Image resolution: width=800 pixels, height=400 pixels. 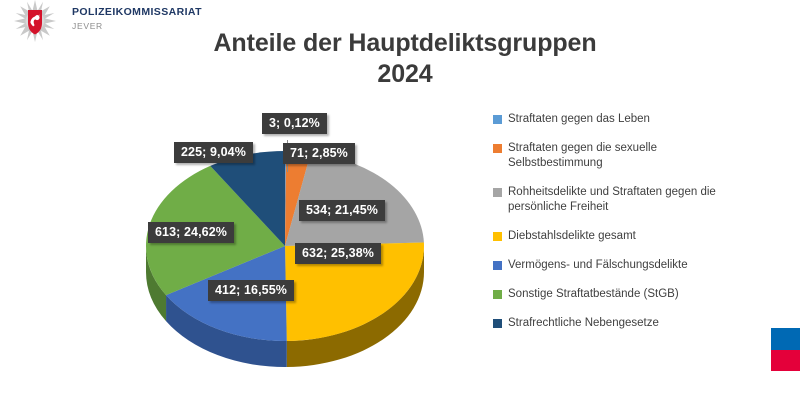 I want to click on legend-item-strafrechtliche-nebengesetze: Strafrechtliche Nebengesetze, so click(x=643, y=323).